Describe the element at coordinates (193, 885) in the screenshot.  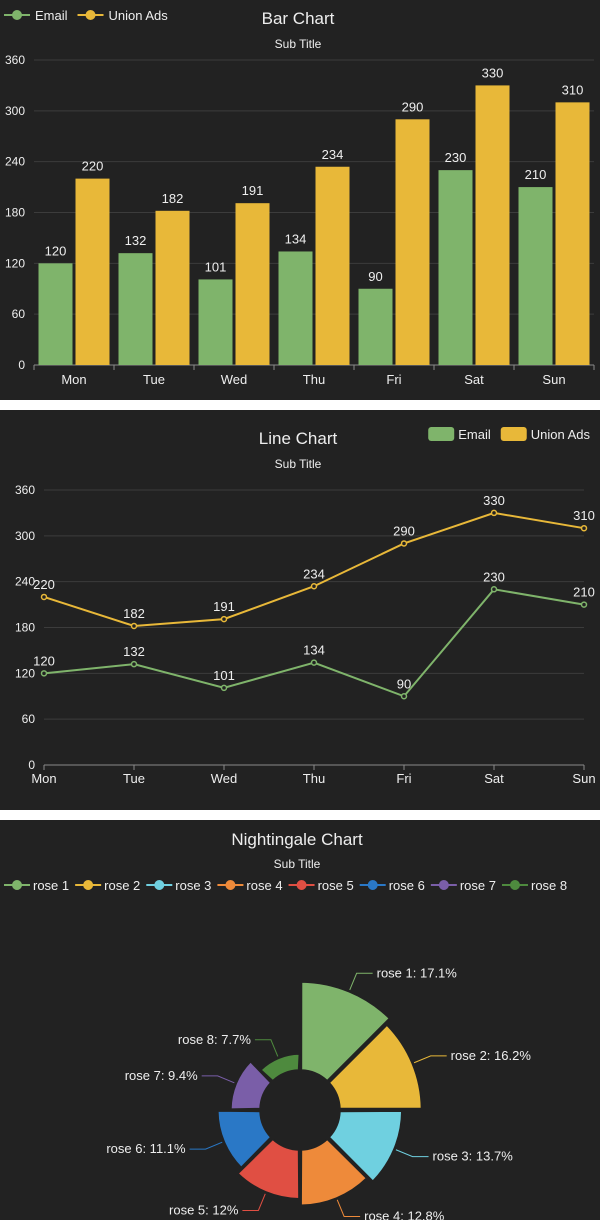
I see `legend-label-3: rose 3` at that location.